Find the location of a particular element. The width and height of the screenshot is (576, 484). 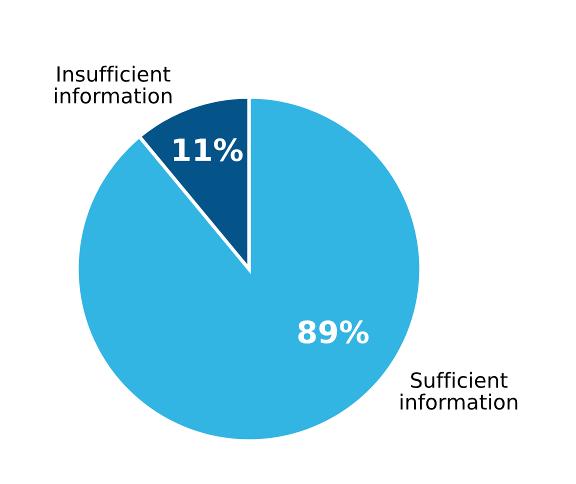

data-label: 89% is located at coordinates (333, 332).